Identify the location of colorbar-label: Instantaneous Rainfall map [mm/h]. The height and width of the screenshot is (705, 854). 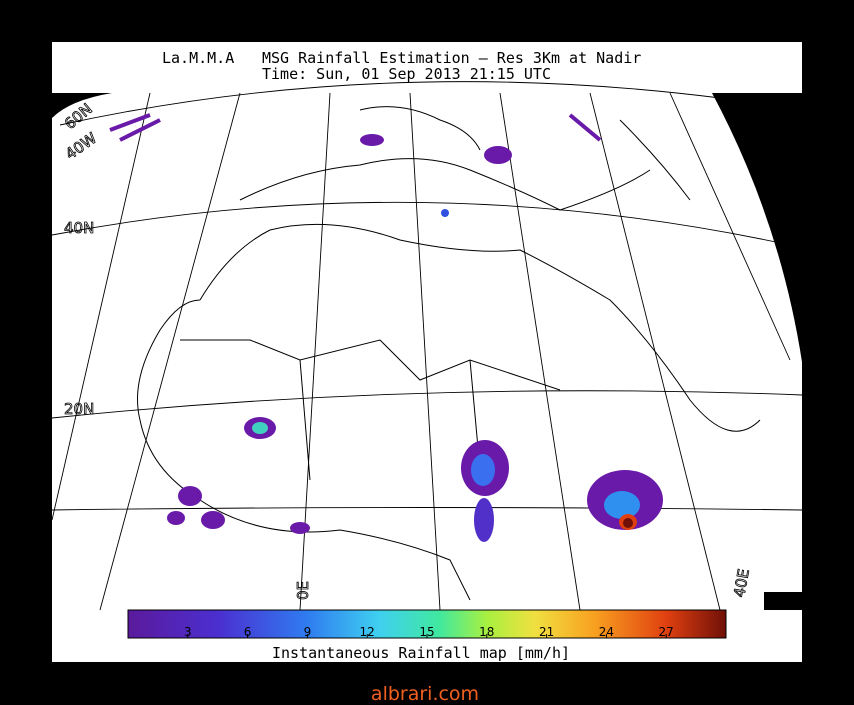
(421, 653).